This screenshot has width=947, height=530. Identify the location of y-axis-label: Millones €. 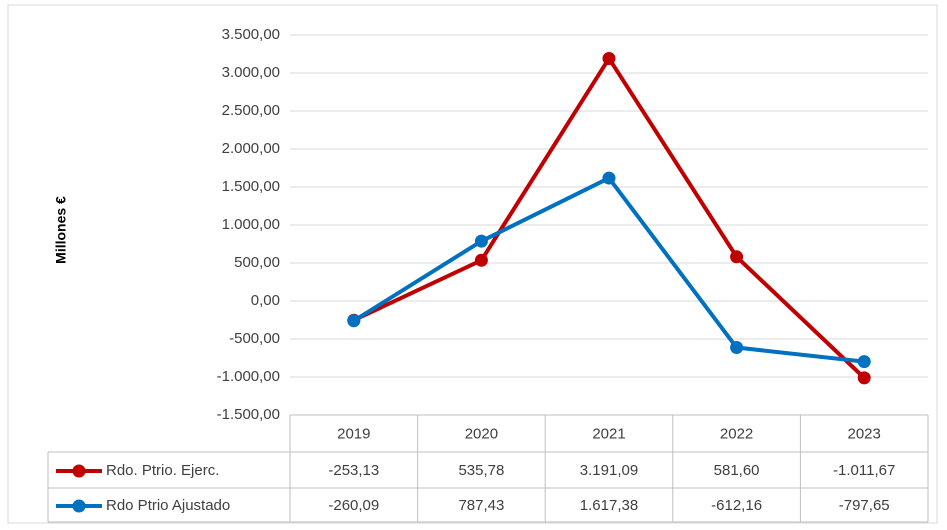
(61, 230).